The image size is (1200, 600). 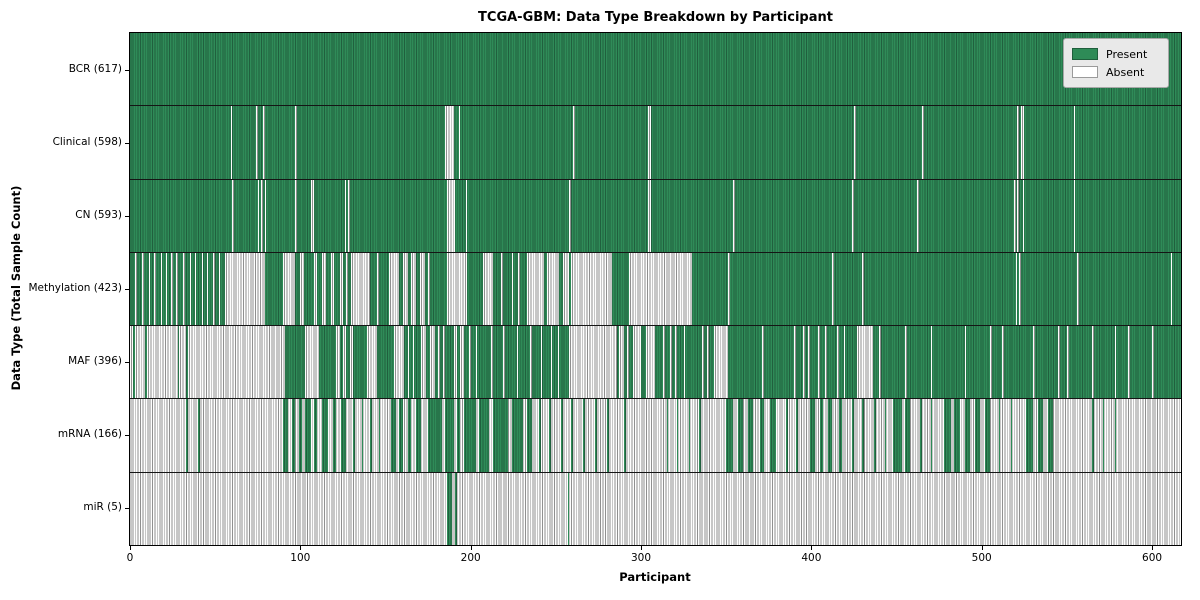 What do you see at coordinates (981, 558) in the screenshot?
I see `x-tick-label: 500` at bounding box center [981, 558].